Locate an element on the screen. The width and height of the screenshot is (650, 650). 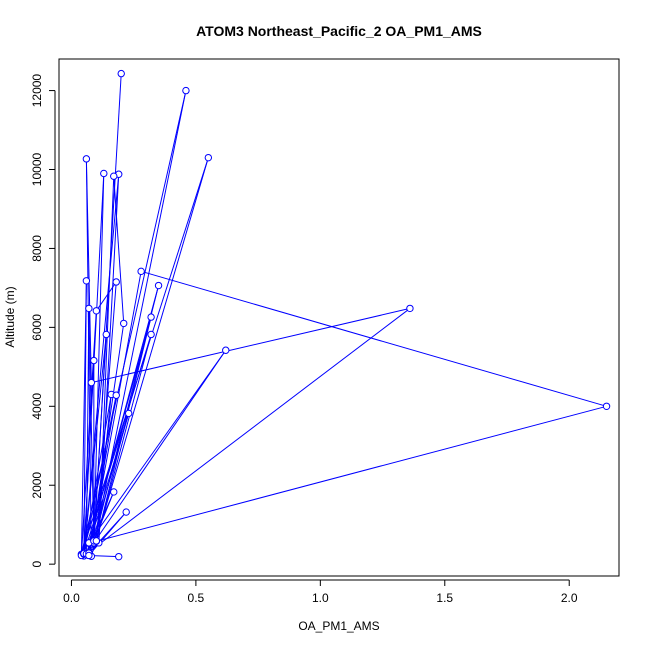
y-tick-label: 4000 is located at coordinates (37, 406).